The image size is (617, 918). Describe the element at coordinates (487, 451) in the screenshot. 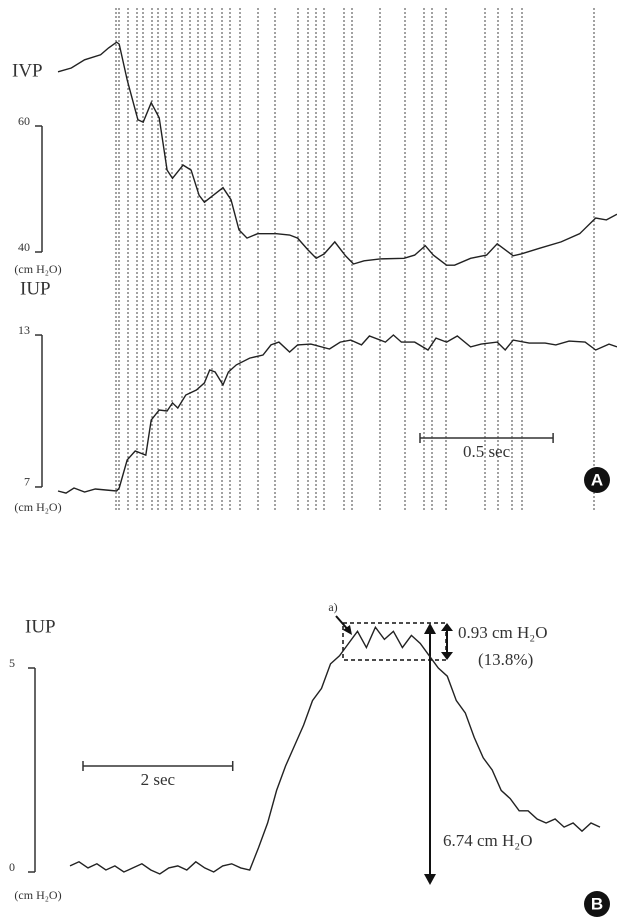

I see `scale-bar-label: 0.5 sec` at that location.